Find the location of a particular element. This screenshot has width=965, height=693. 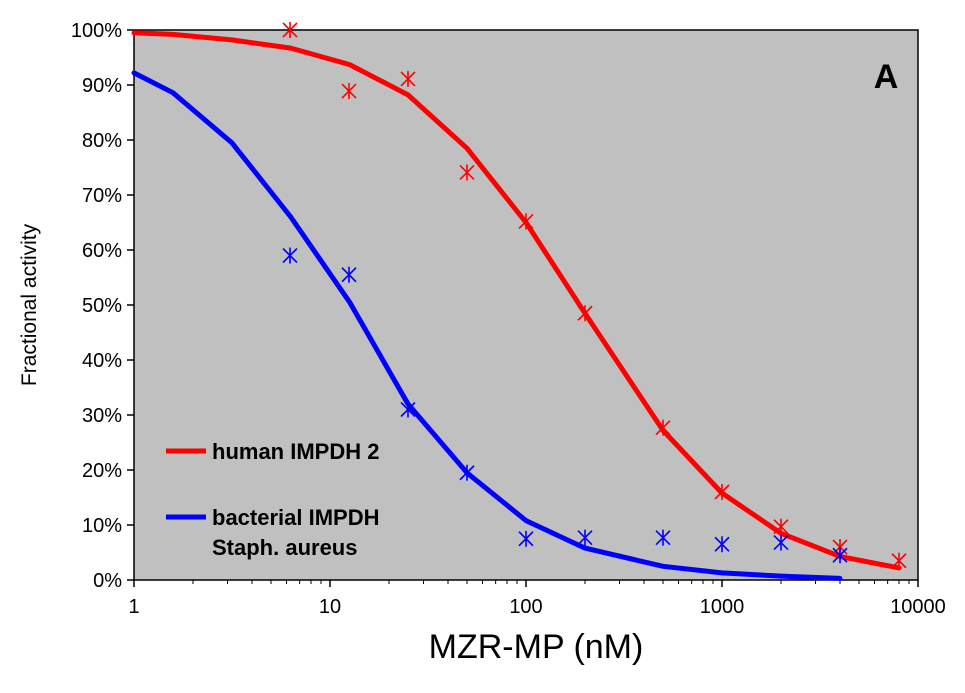

chart-annotation: A is located at coordinates (886, 77).